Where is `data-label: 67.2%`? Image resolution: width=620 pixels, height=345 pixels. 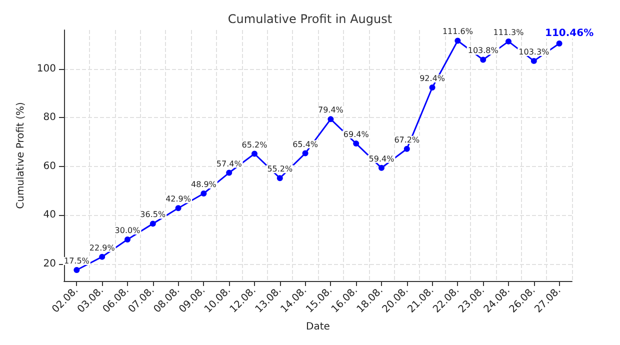
data-label: 67.2% is located at coordinates (407, 139).